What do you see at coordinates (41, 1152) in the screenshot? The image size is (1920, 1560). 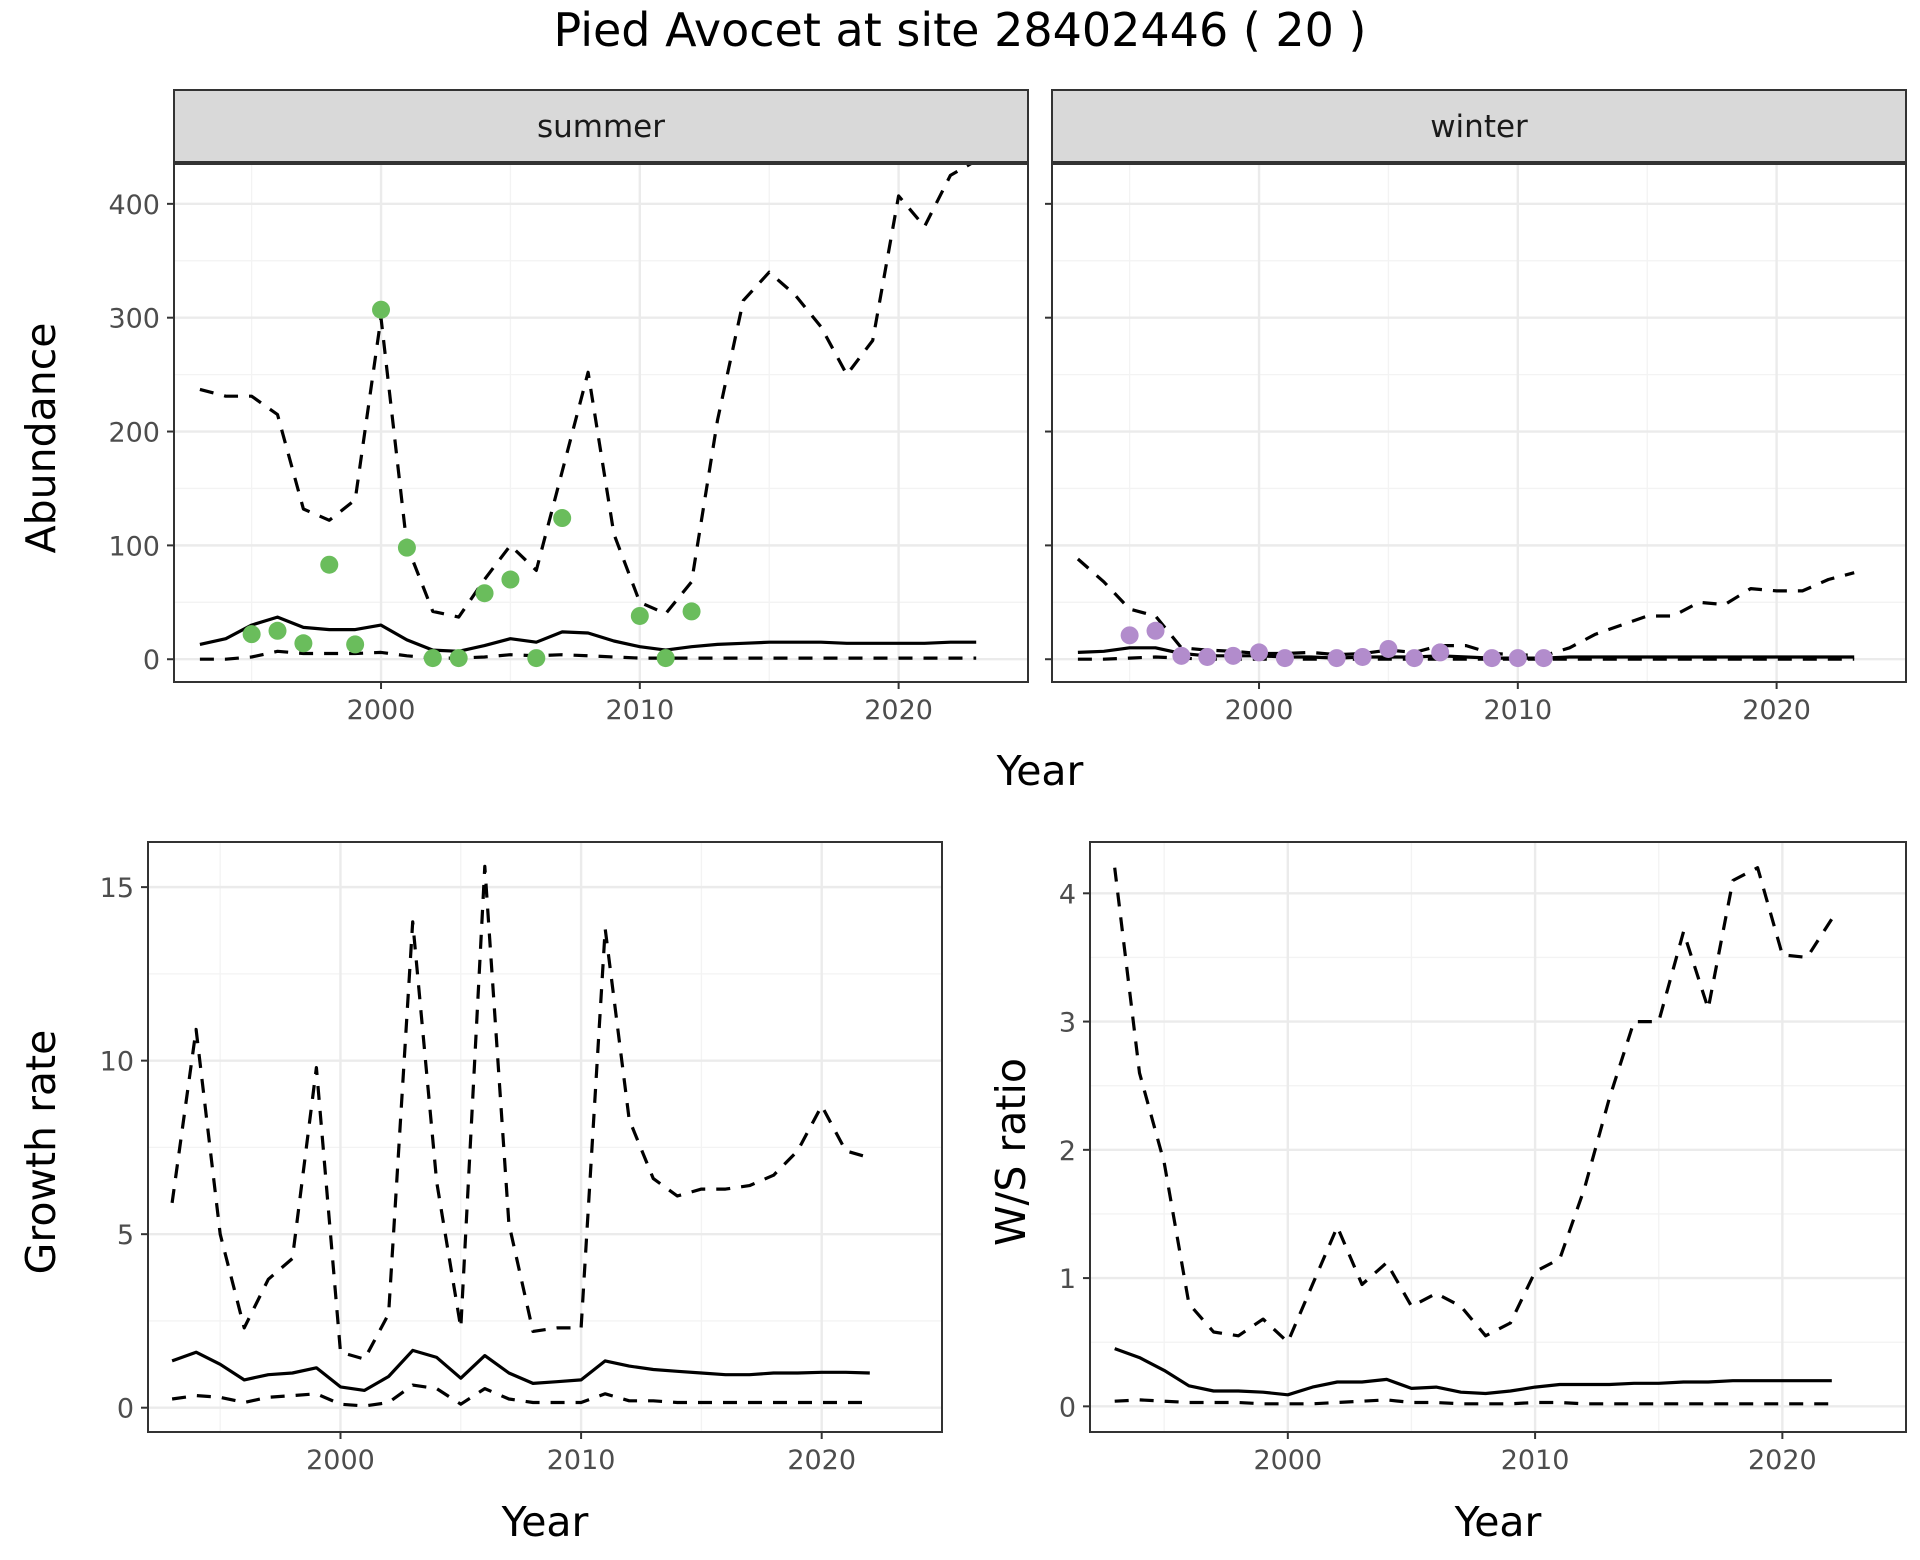 I see `y-axis-title: Growth rate` at bounding box center [41, 1152].